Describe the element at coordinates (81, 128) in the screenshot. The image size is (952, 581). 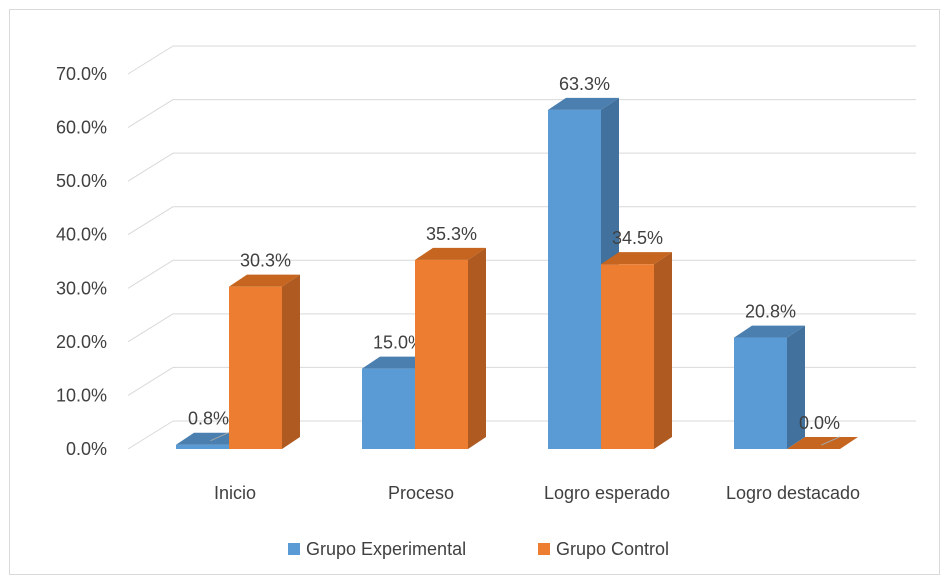
I see `y-tick-label: 60.0%` at that location.